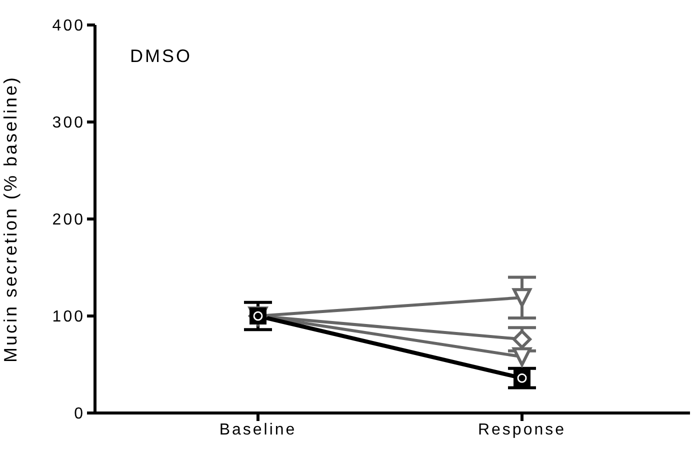  Describe the element at coordinates (258, 429) in the screenshot. I see `x-tick-label: Baseline` at that location.